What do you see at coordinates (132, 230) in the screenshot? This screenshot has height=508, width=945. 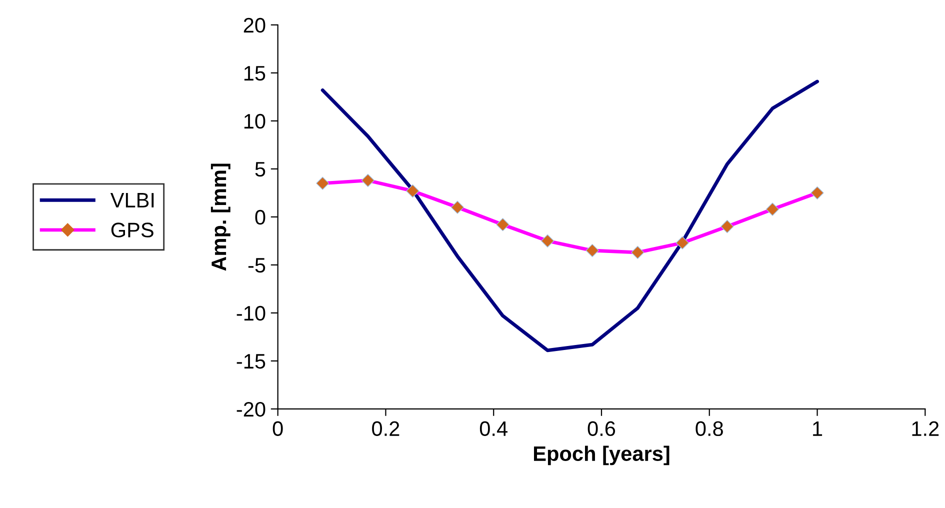 I see `legend-label: GPS` at bounding box center [132, 230].